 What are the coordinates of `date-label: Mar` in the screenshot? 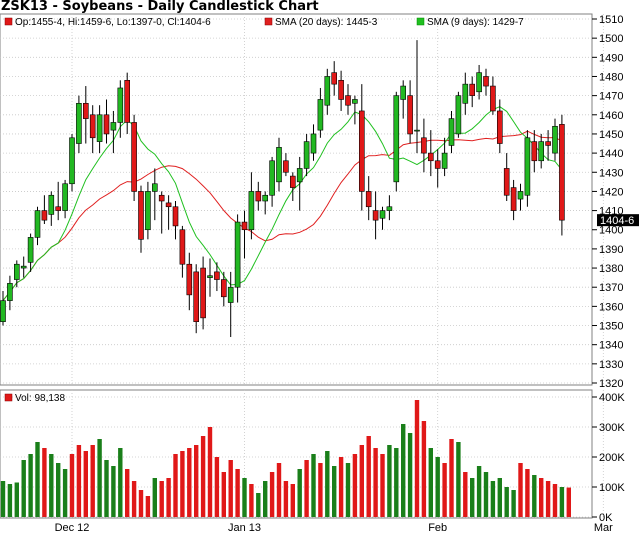 It's located at (603, 528).